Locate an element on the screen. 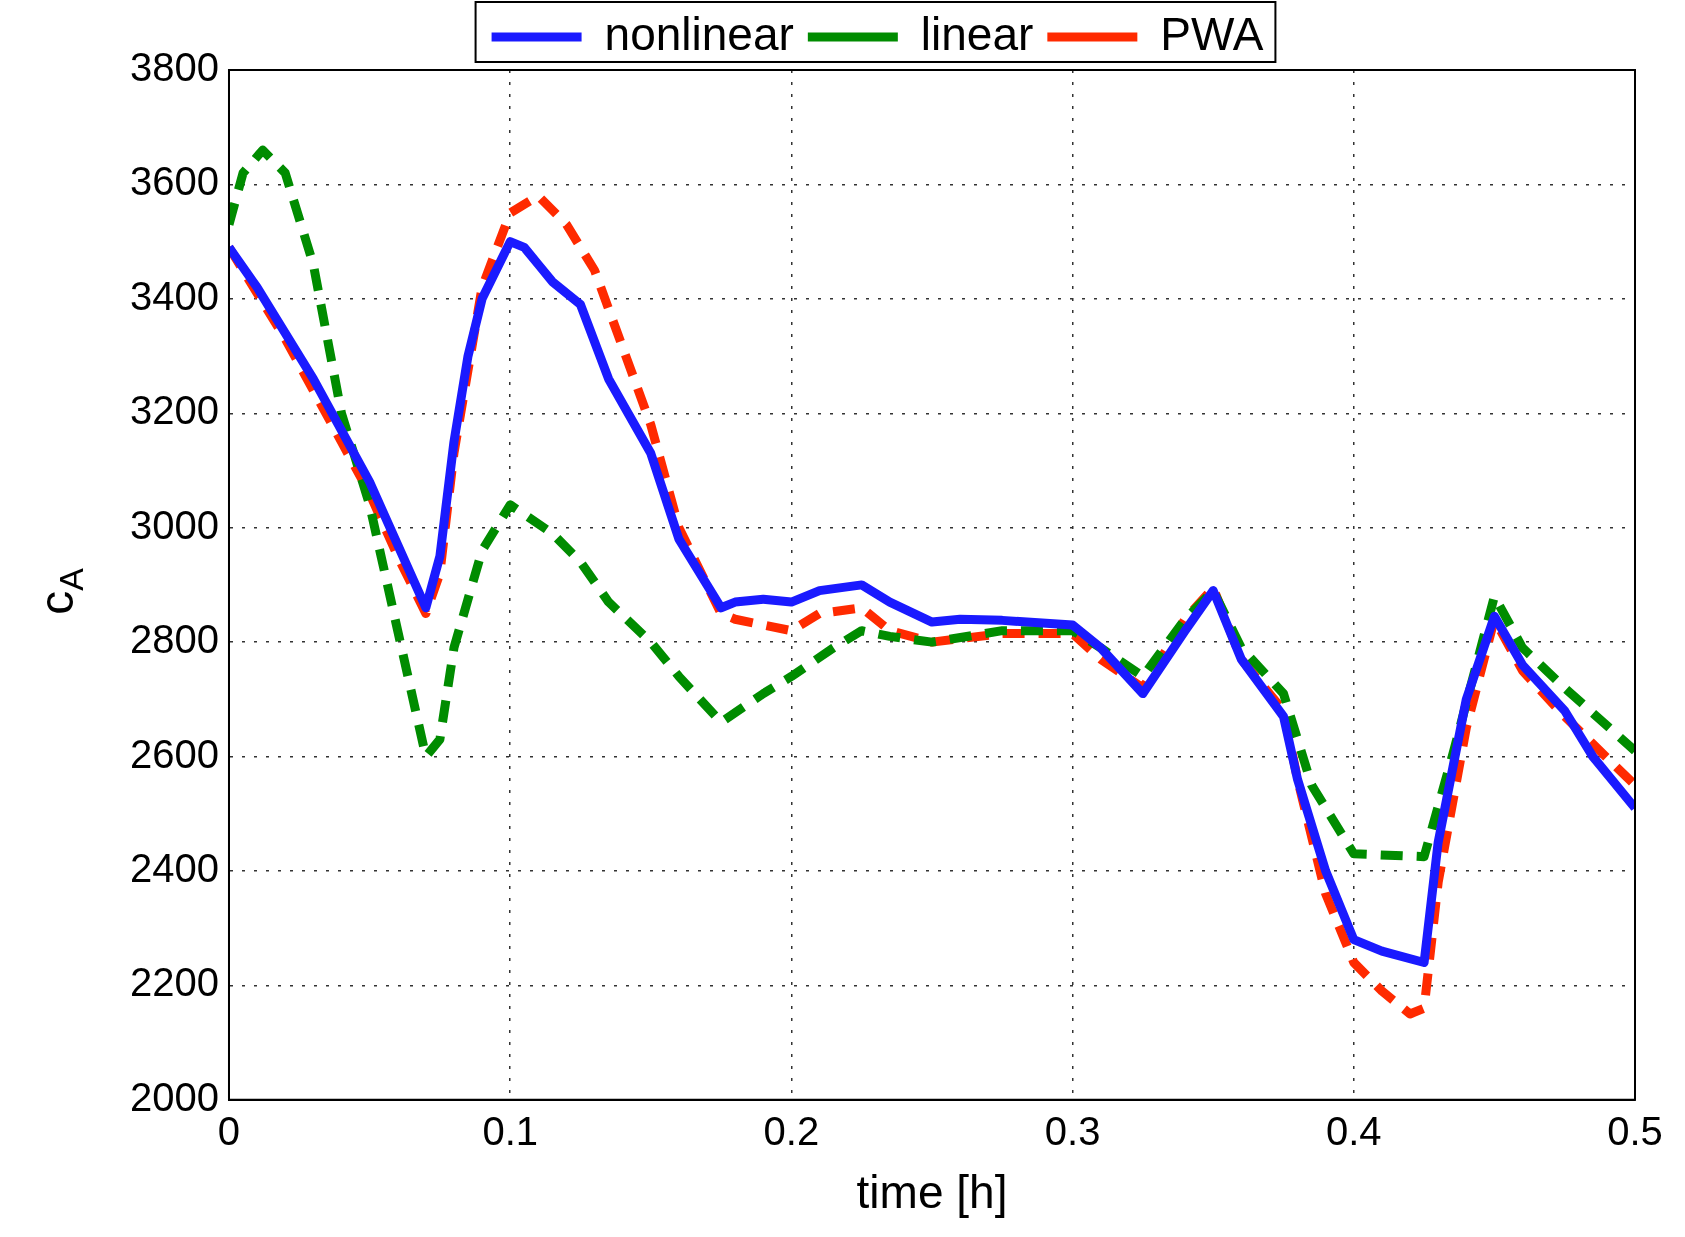 This screenshot has width=1685, height=1237. y-tick-label: 3200 is located at coordinates (174, 410).